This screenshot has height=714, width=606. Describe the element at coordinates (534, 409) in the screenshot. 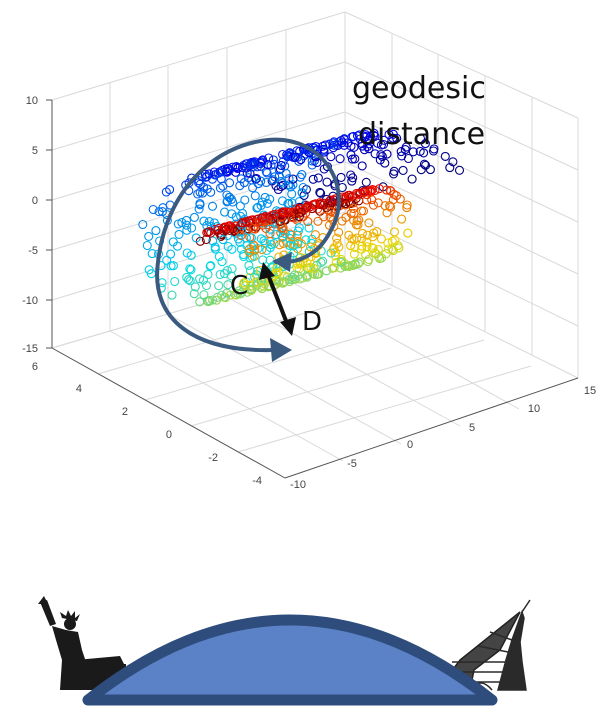

I see `right-tick-label: 10` at that location.